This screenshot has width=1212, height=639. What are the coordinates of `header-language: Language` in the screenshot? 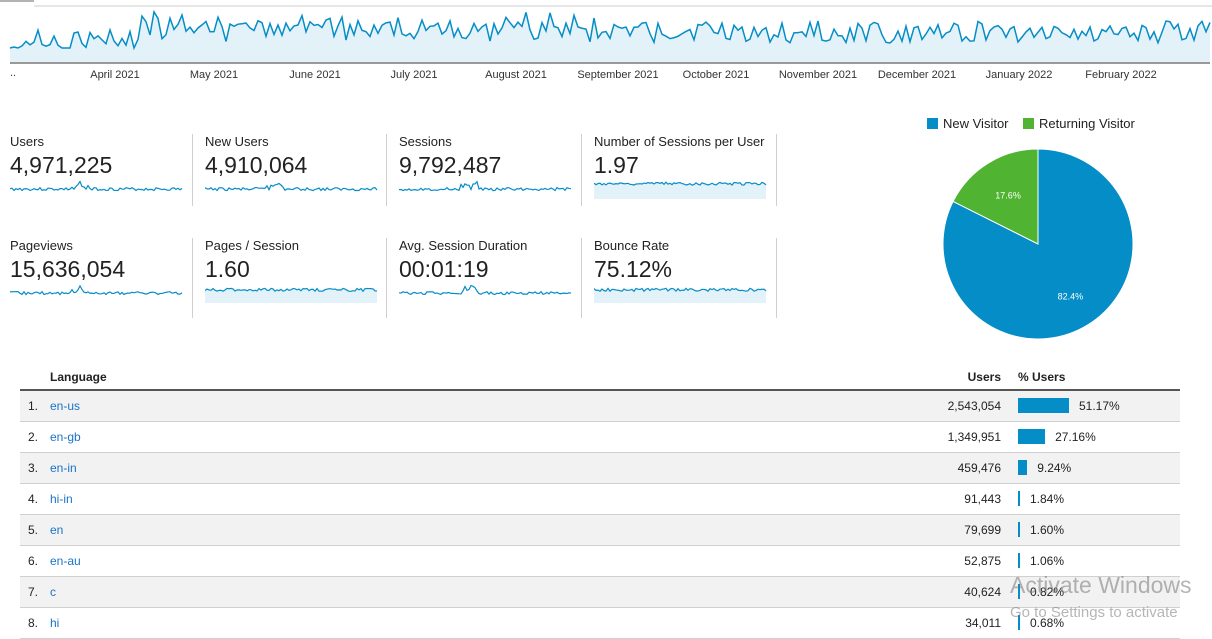 It's located at (78, 377).